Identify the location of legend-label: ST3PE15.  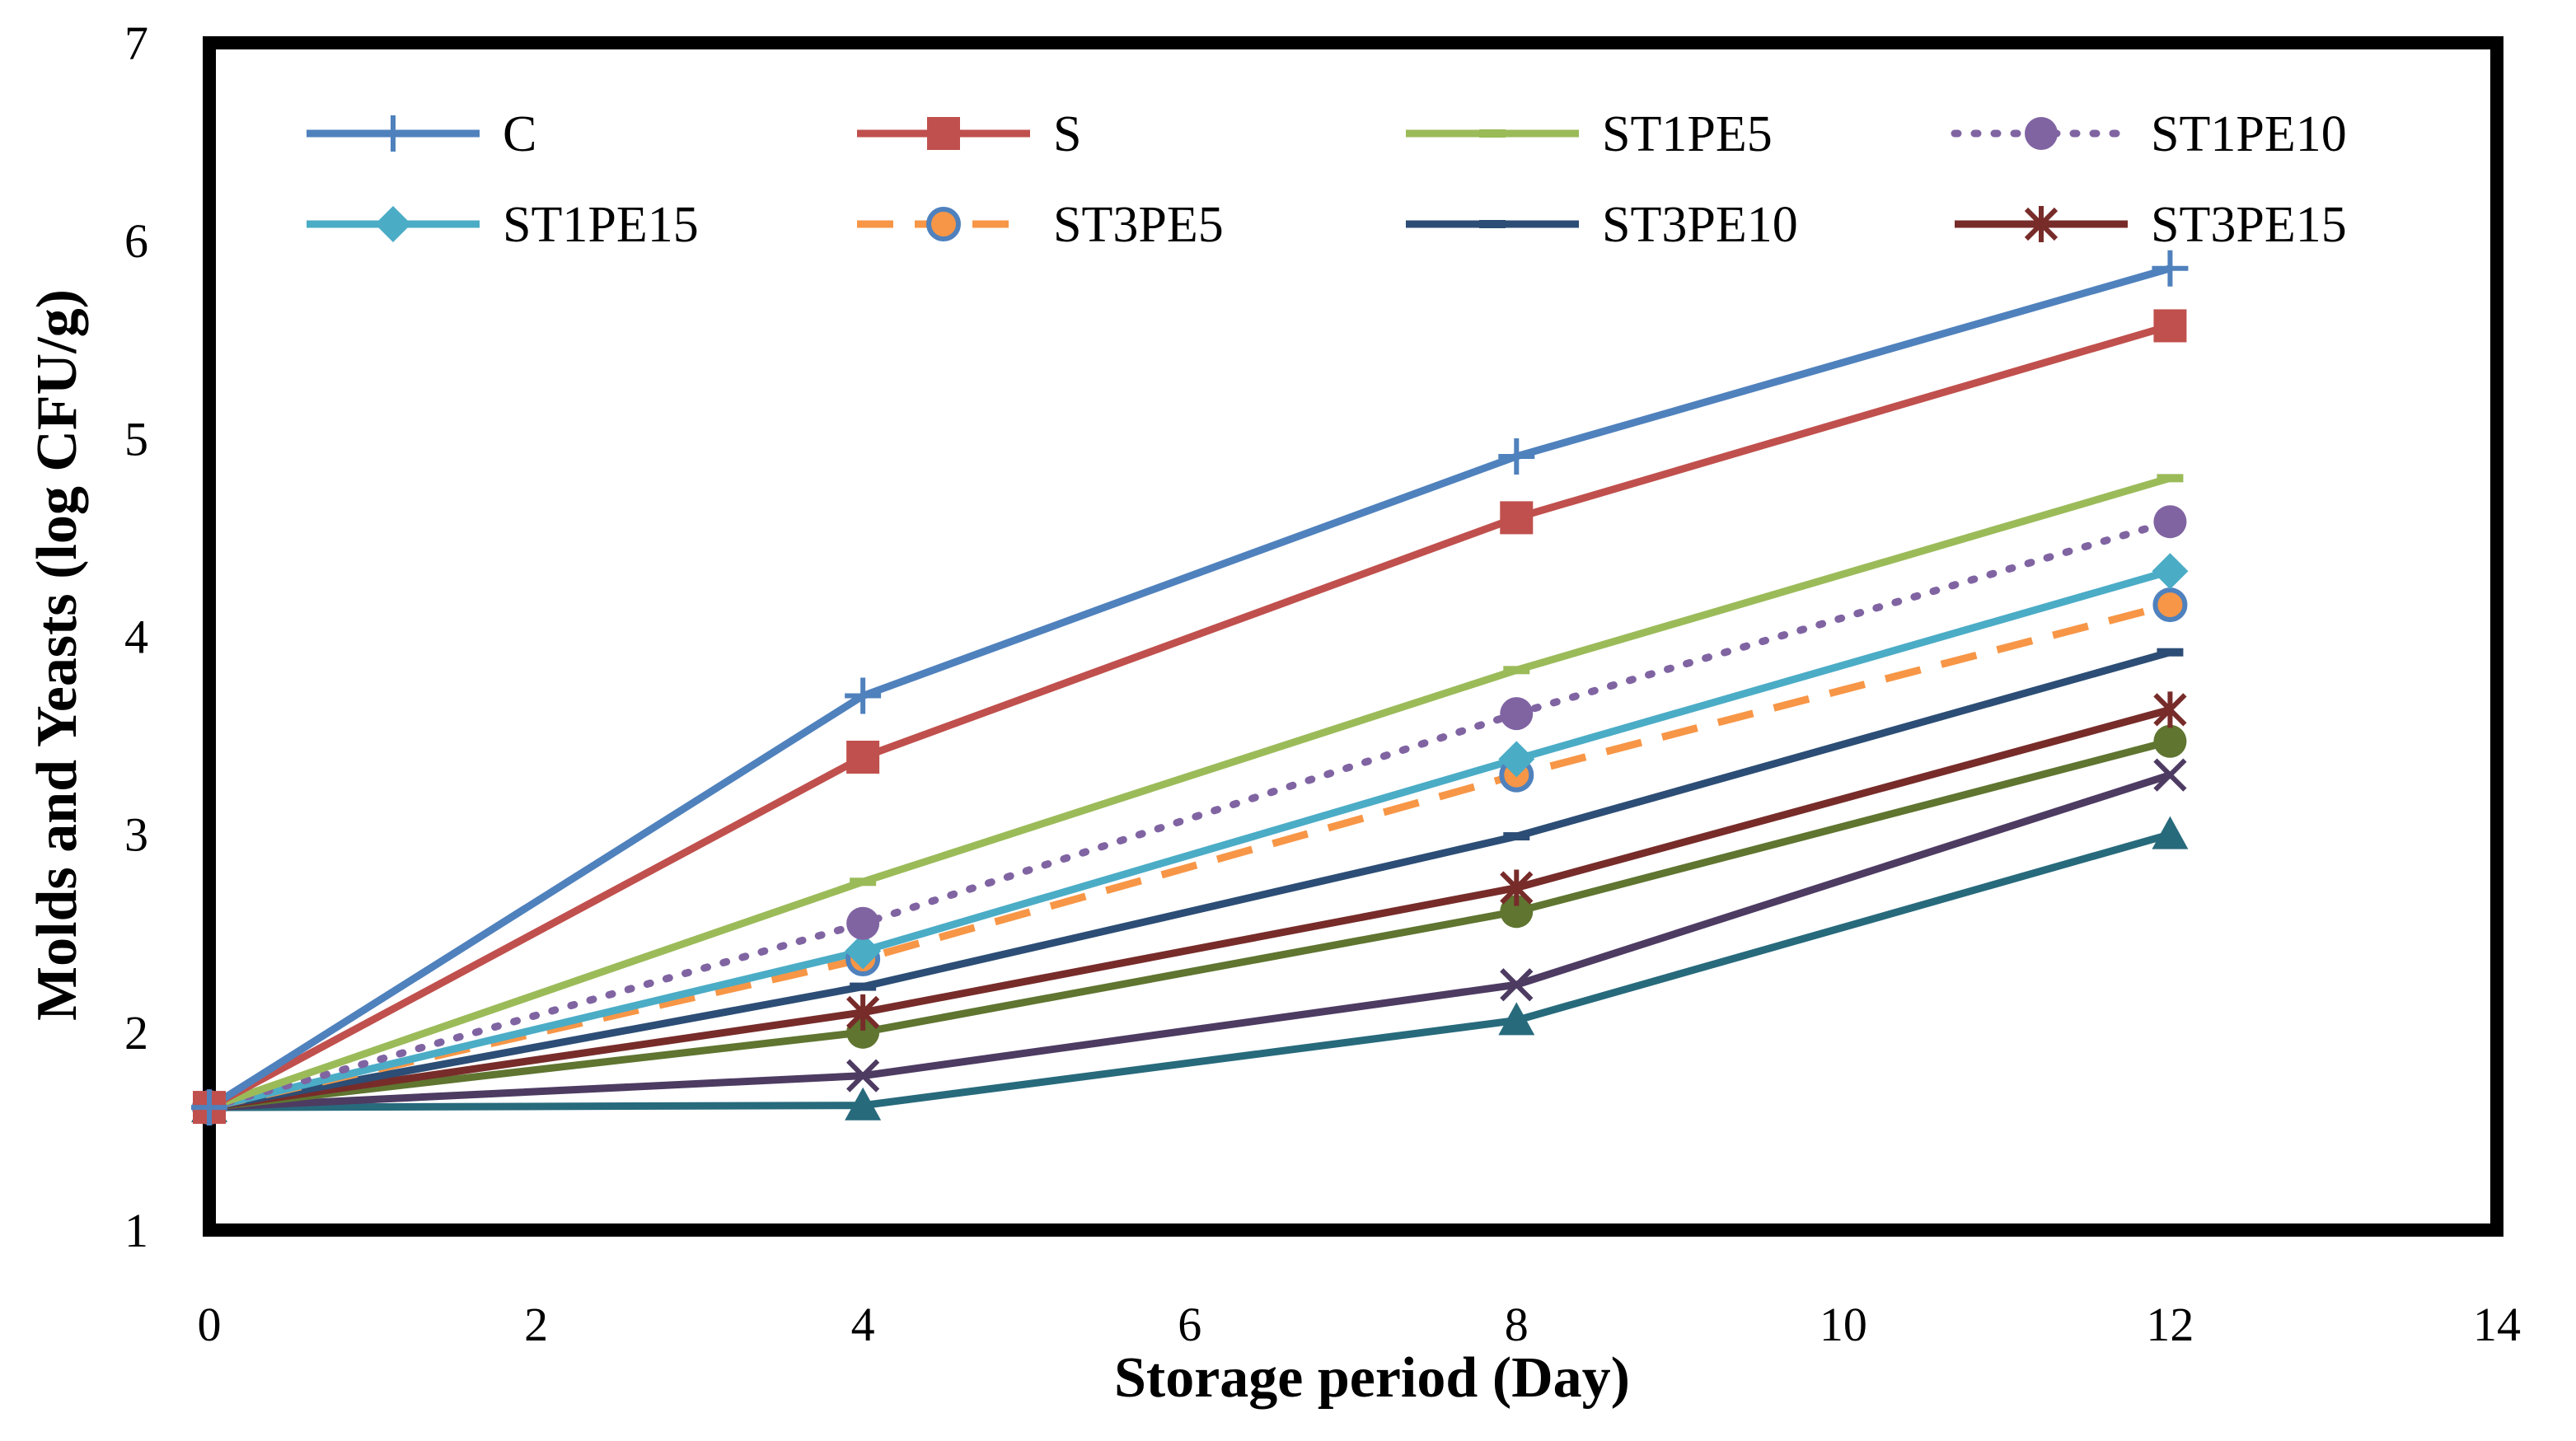
(2249, 225).